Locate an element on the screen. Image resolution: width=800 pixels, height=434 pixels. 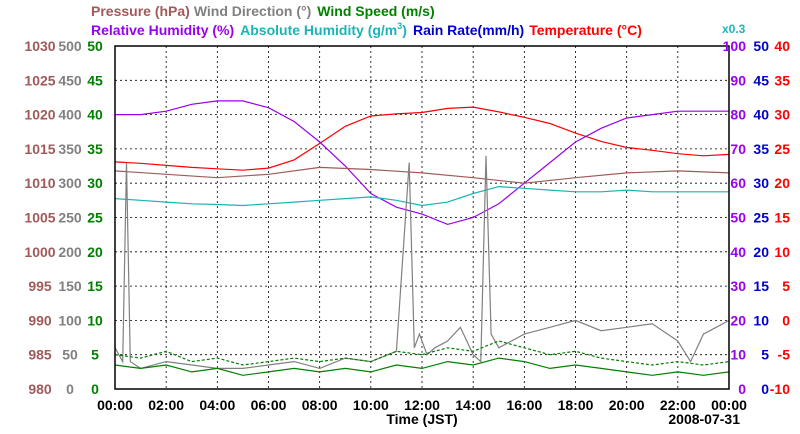
legend-wind-speed: Wind Speed (m/s) is located at coordinates (375, 11).